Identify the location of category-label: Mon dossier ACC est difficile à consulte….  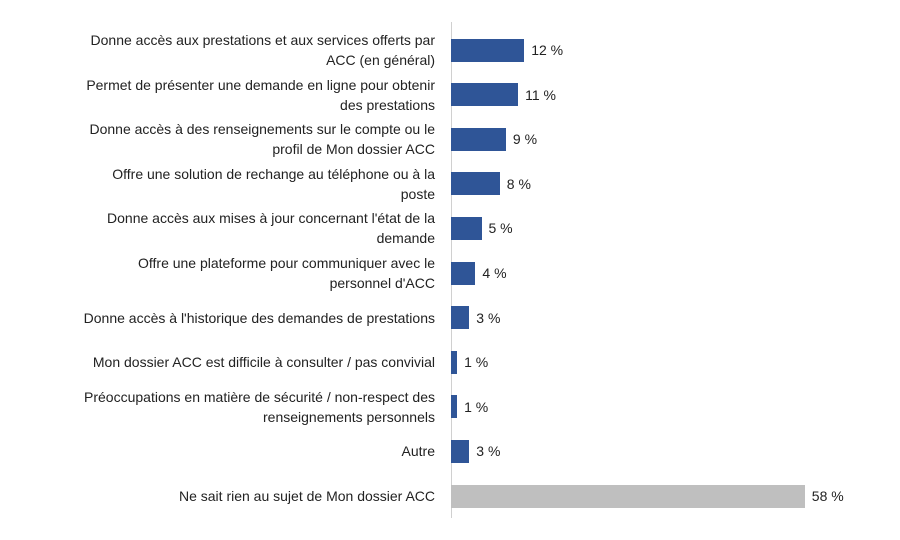
(225, 362).